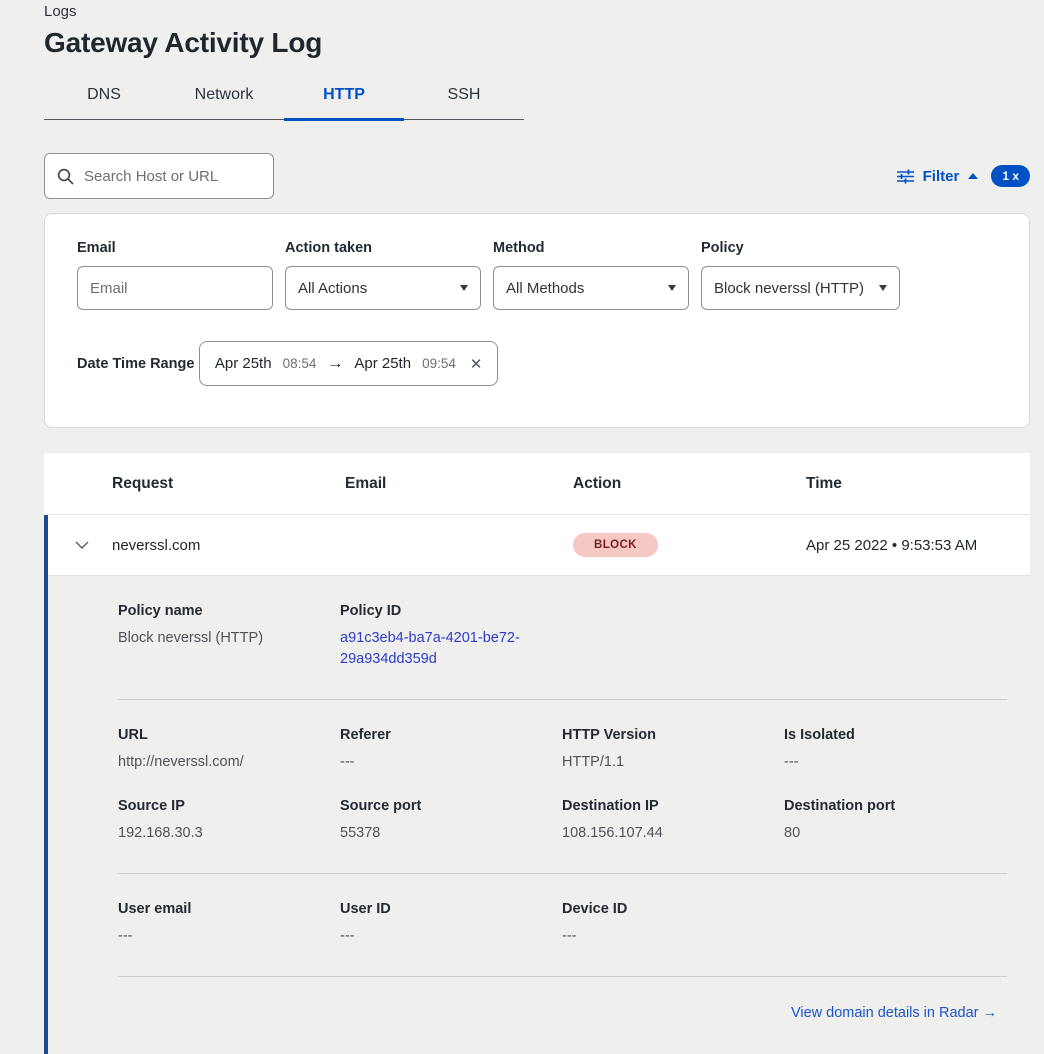 The height and width of the screenshot is (1054, 1044). I want to click on chevron-down-icon, so click(93, 545).